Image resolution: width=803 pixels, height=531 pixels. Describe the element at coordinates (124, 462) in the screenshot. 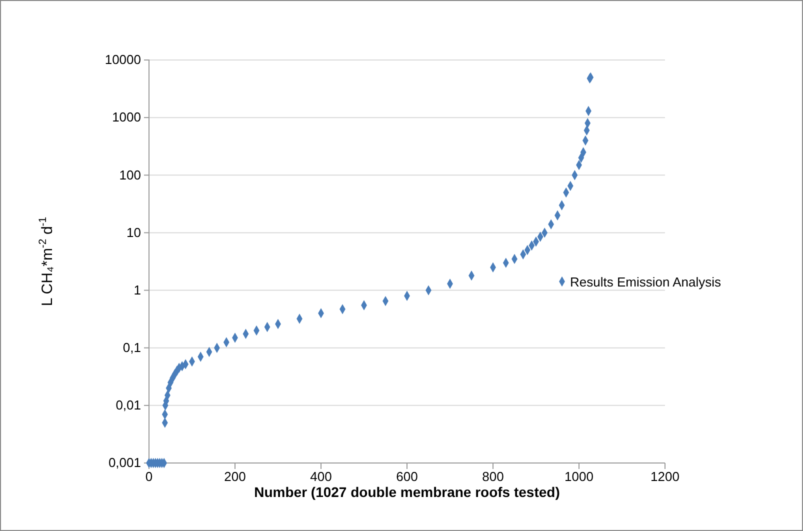

I see `y-tick-label: 0,001` at that location.